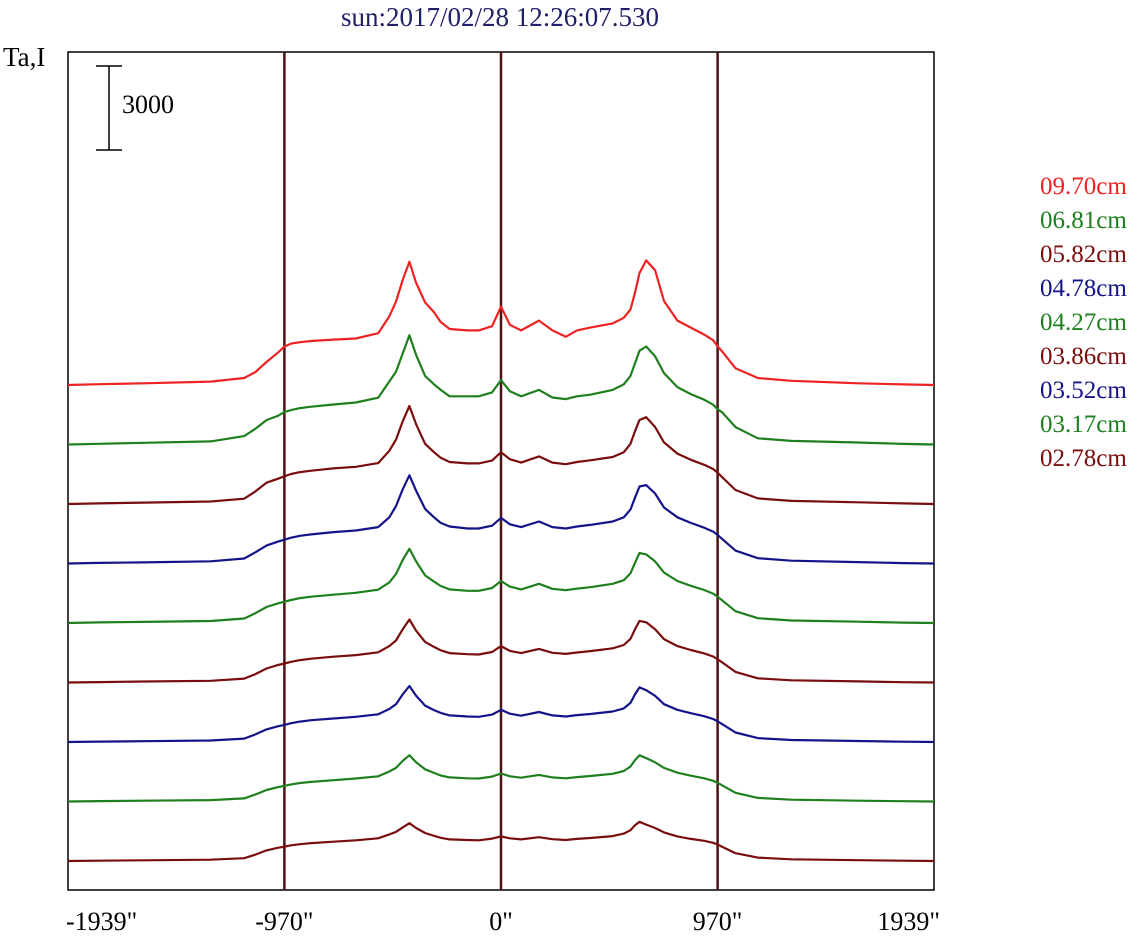  I want to click on x-tick-label: -1939", so click(101, 921).